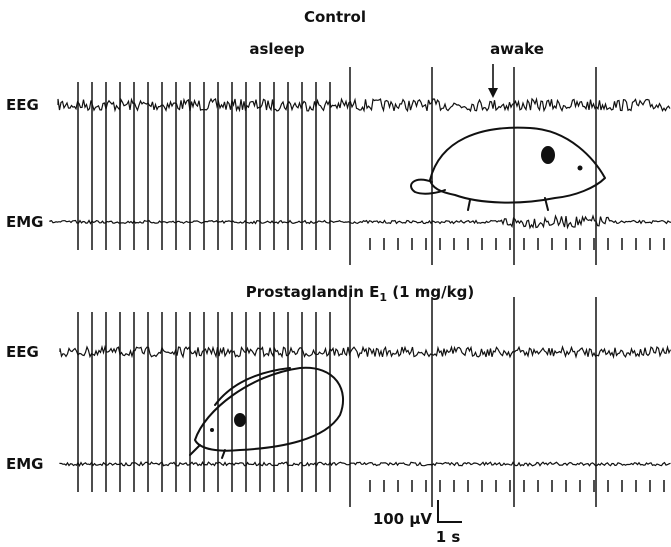 The height and width of the screenshot is (547, 671). Describe the element at coordinates (493, 93) in the screenshot. I see `arrow-head` at that location.